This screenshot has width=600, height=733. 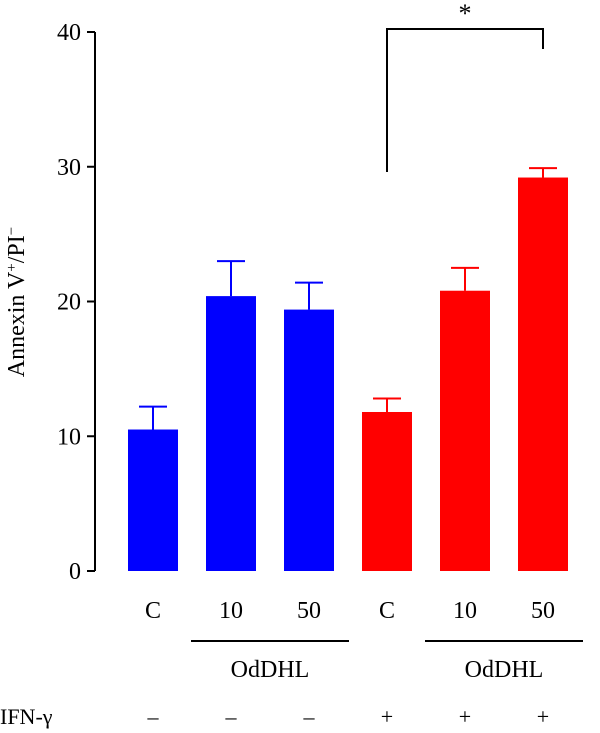 I want to click on significance-marker: *, so click(x=465, y=14).